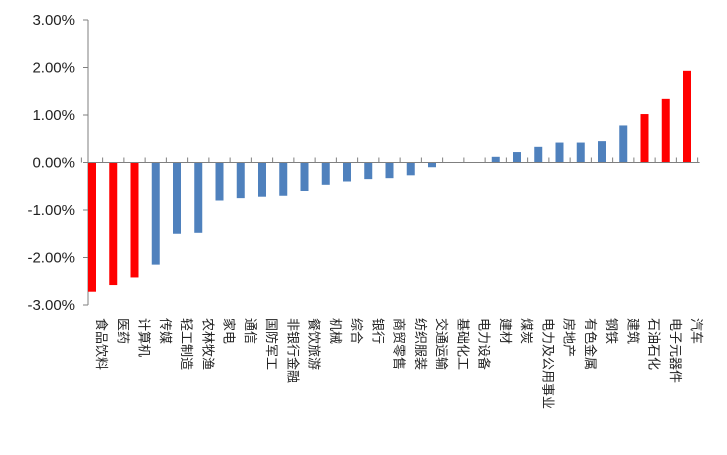 Image resolution: width=727 pixels, height=455 pixels. Describe the element at coordinates (143, 337) in the screenshot. I see `x-tick-label: 计算机` at that location.